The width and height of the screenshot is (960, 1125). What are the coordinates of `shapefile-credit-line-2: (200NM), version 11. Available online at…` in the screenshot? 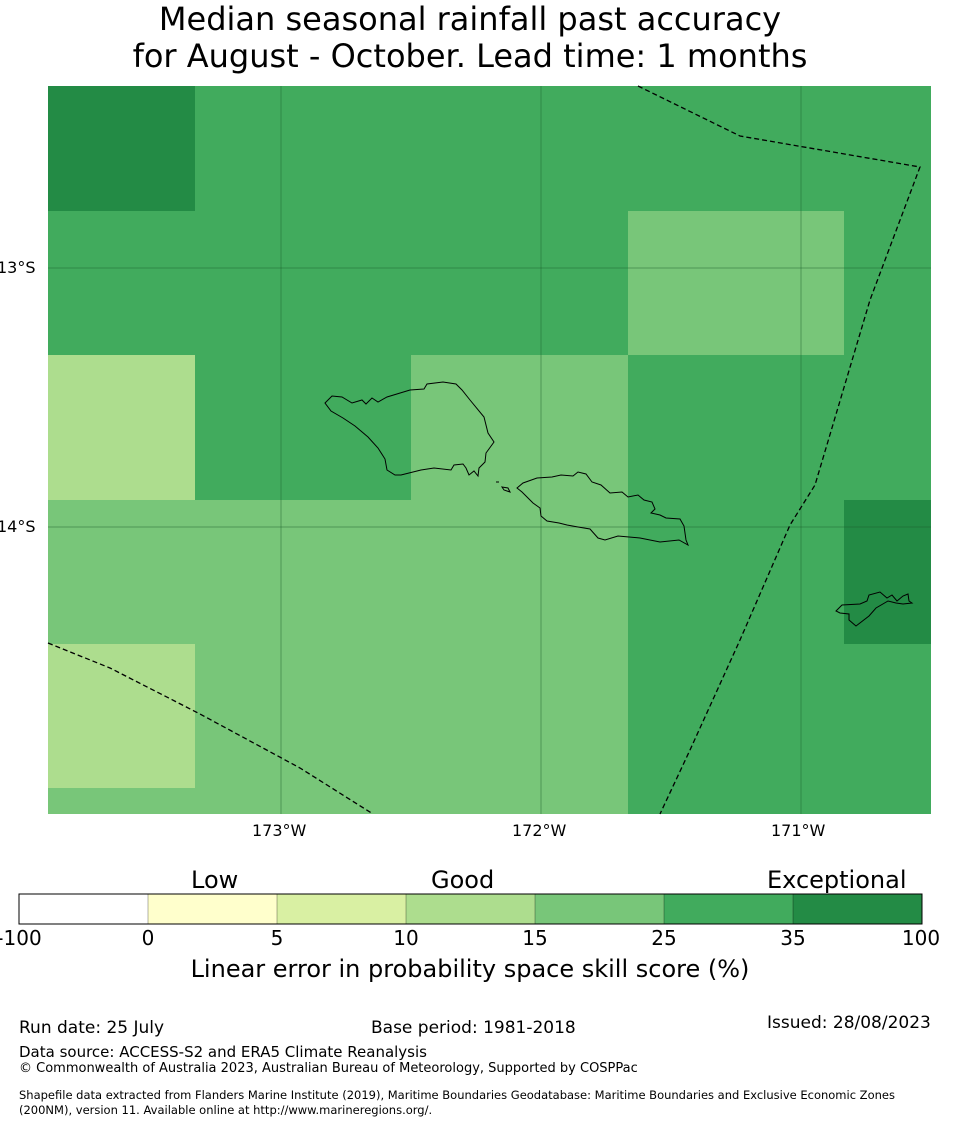 It's located at (226, 1110).